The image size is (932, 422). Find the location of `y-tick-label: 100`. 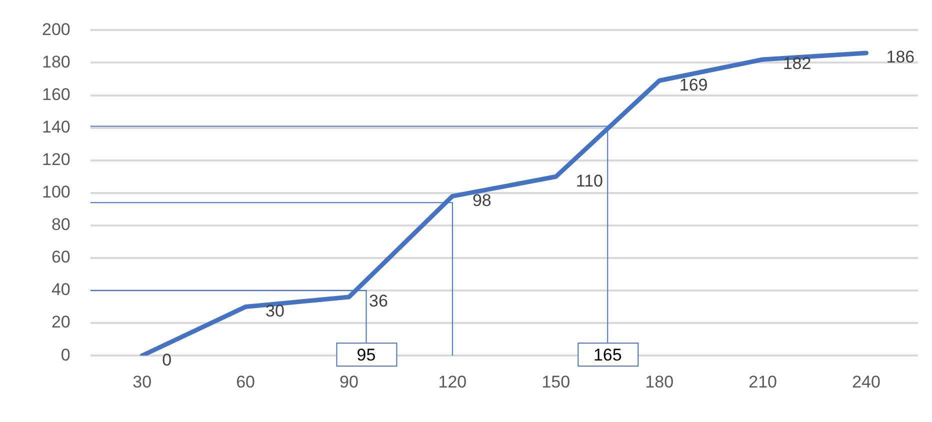

y-tick-label: 100 is located at coordinates (56, 192).